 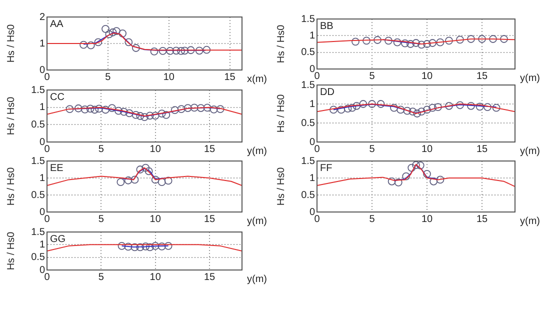 What do you see at coordinates (42, 17) in the screenshot?
I see `y-tick-label: 2` at bounding box center [42, 17].